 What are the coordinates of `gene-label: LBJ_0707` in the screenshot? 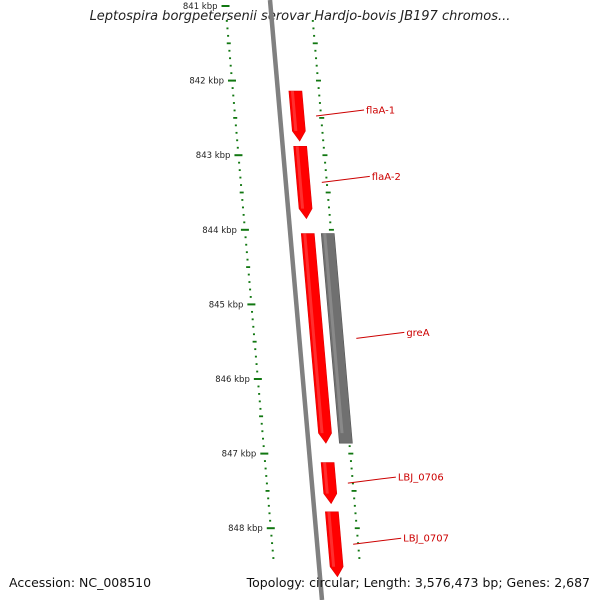 It's located at (426, 539).